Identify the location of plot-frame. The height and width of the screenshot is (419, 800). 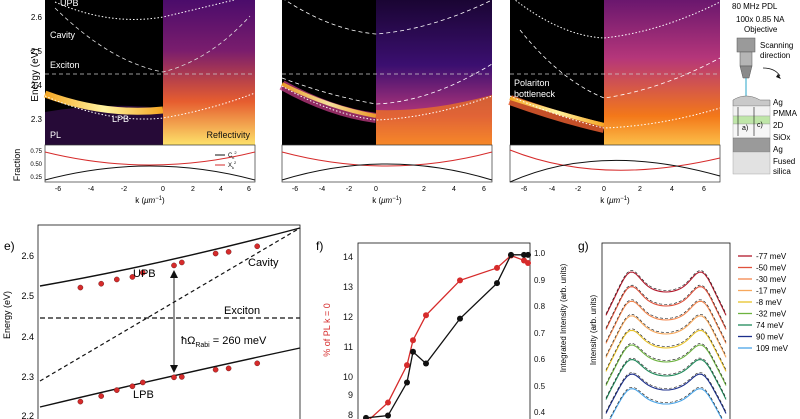
(444, 330).